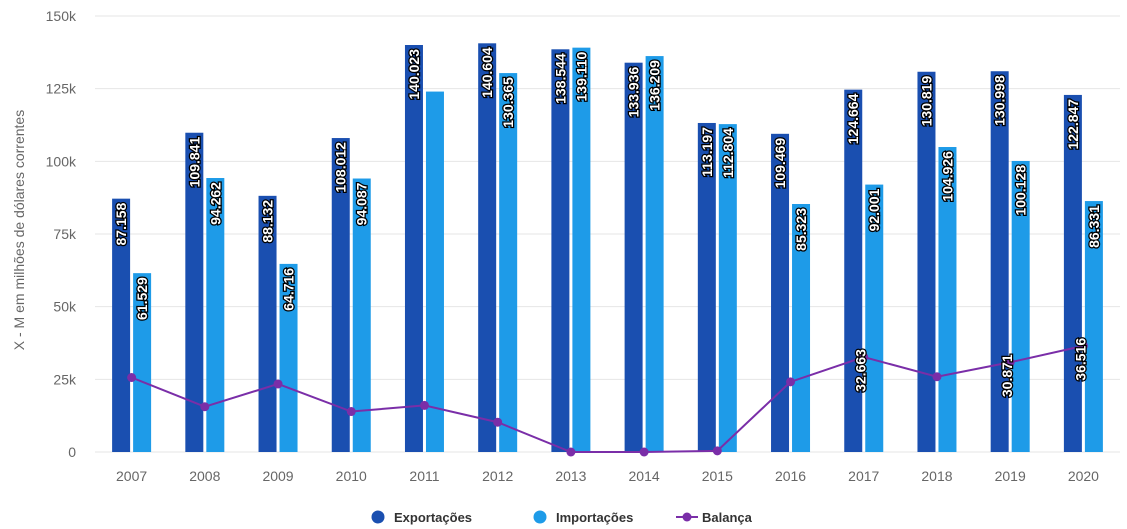  I want to click on bar-data-label: 108.012, so click(341, 167).